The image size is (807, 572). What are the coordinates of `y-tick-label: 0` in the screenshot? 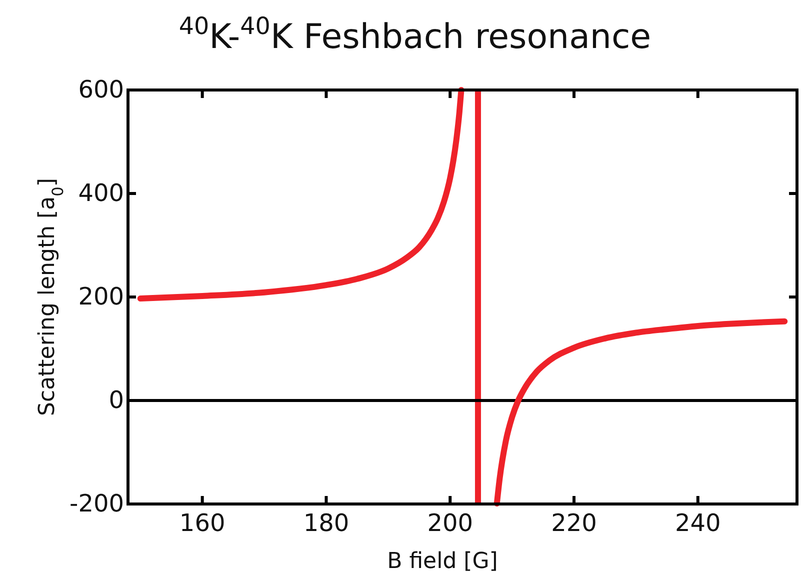 It's located at (116, 400).